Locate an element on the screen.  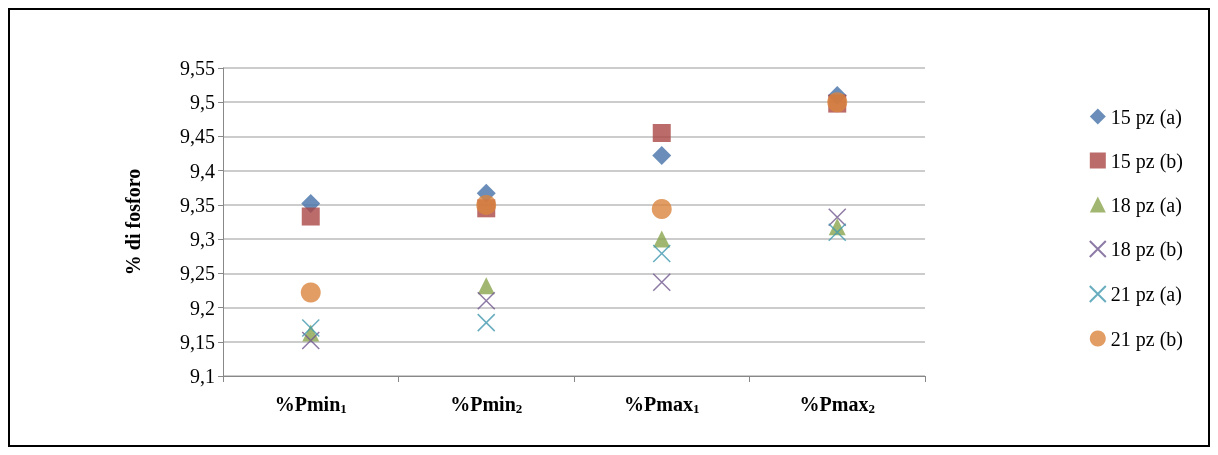
y-tick-label: 9,55 is located at coordinates (197, 68).